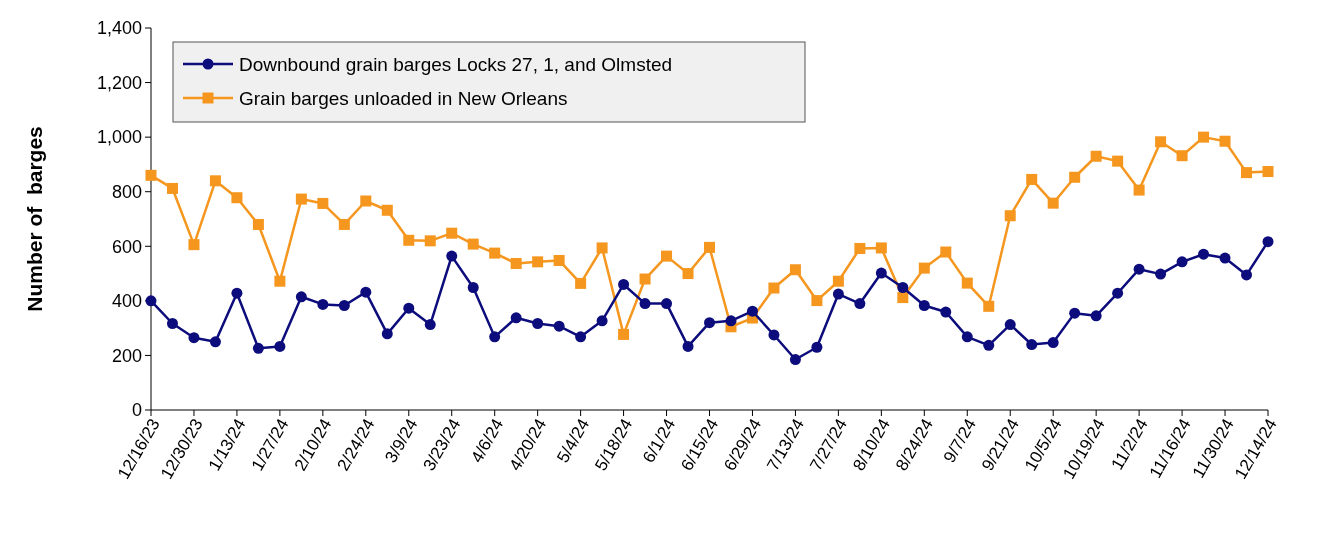 The width and height of the screenshot is (1322, 539). I want to click on y-tick-label: 800, so click(126, 192).